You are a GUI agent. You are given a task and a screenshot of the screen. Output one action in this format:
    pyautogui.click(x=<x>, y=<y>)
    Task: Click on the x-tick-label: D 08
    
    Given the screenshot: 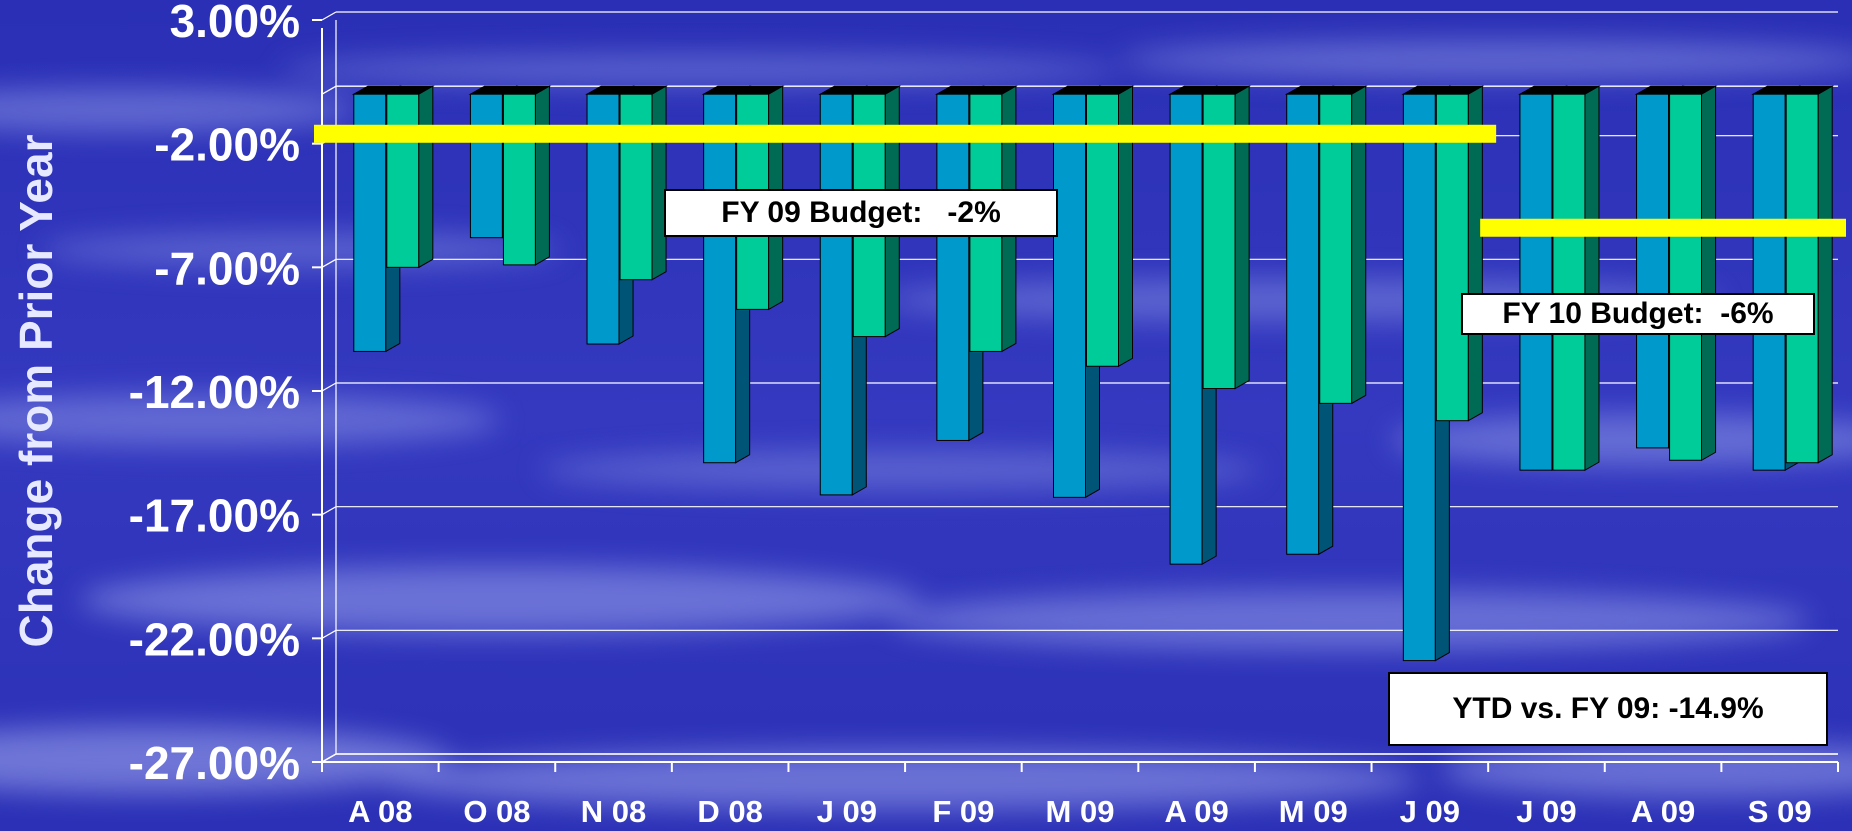 What is the action you would take?
    pyautogui.click(x=729, y=811)
    